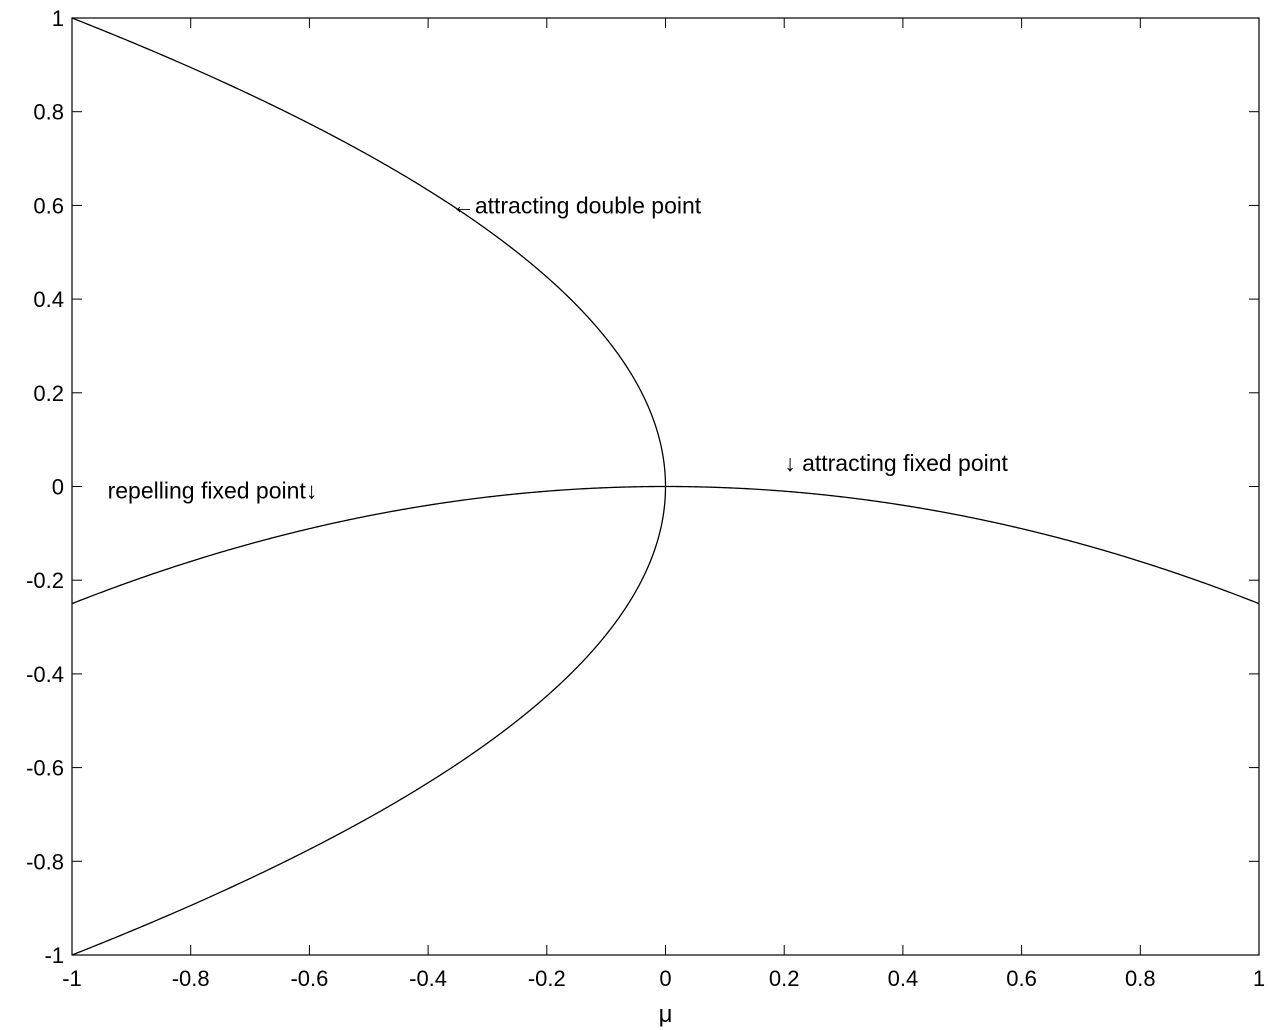  What do you see at coordinates (45, 861) in the screenshot?
I see `y-tick-label: -0.8` at bounding box center [45, 861].